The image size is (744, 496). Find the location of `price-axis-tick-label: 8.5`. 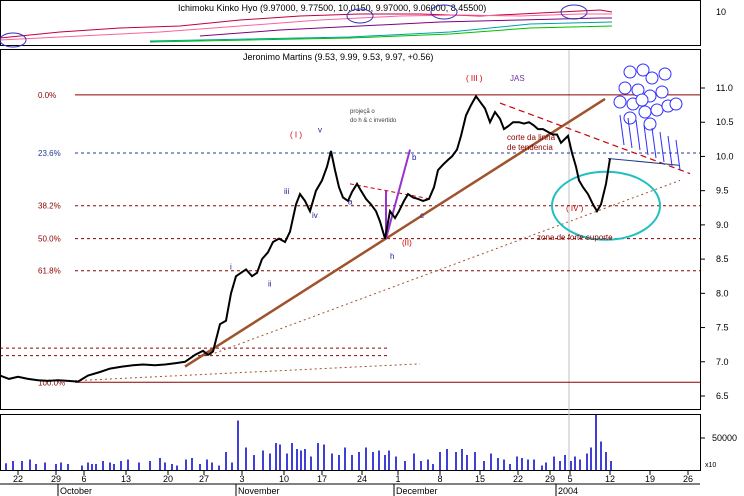

price-axis-tick-label: 8.5 is located at coordinates (722, 259).